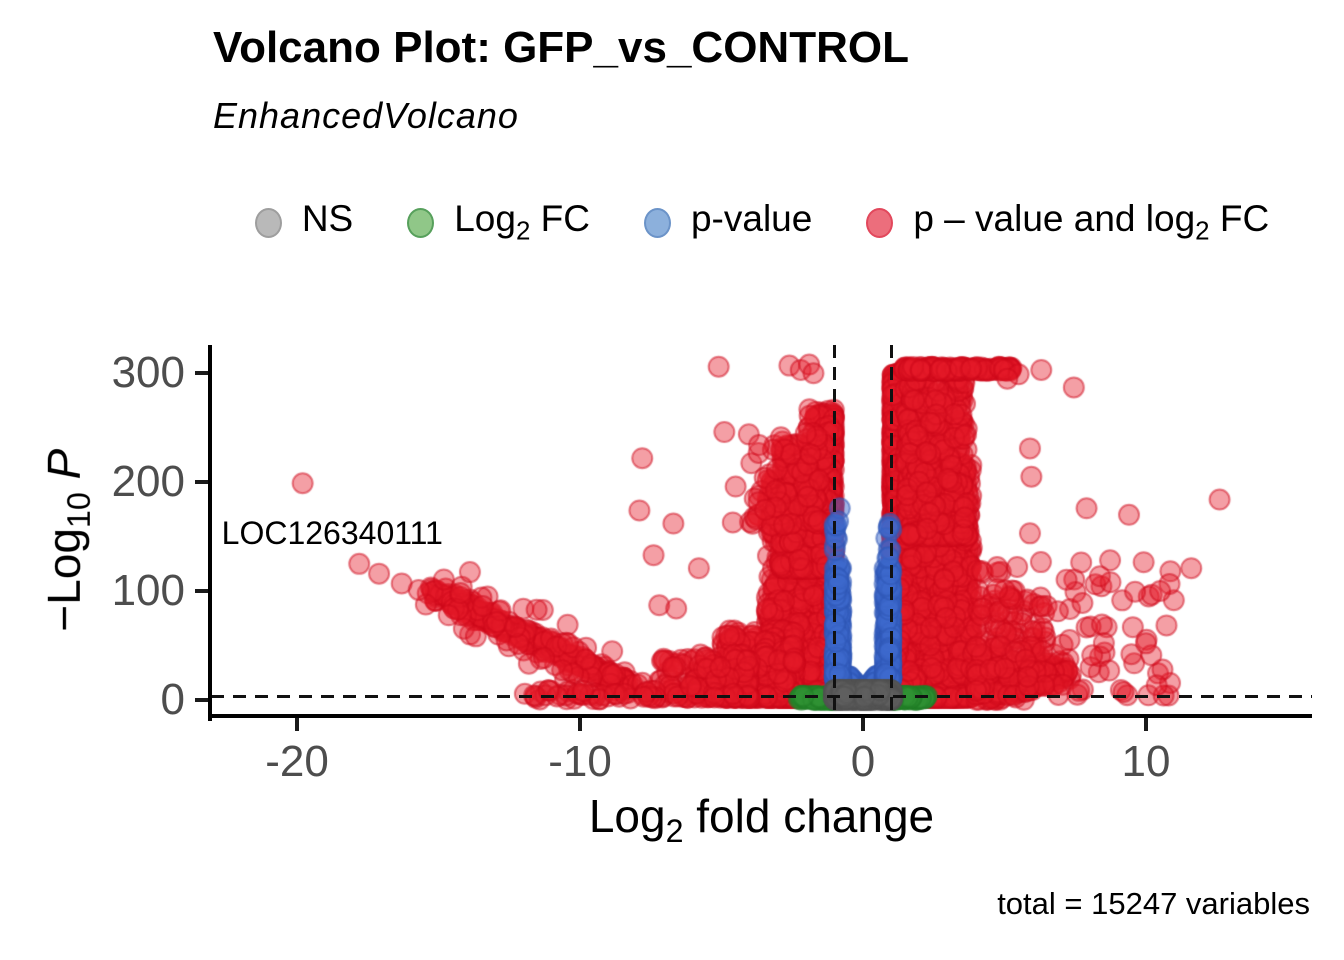 Image resolution: width=1344 pixels, height=960 pixels. What do you see at coordinates (268, 222) in the screenshot?
I see `ns-dot-icon` at bounding box center [268, 222].